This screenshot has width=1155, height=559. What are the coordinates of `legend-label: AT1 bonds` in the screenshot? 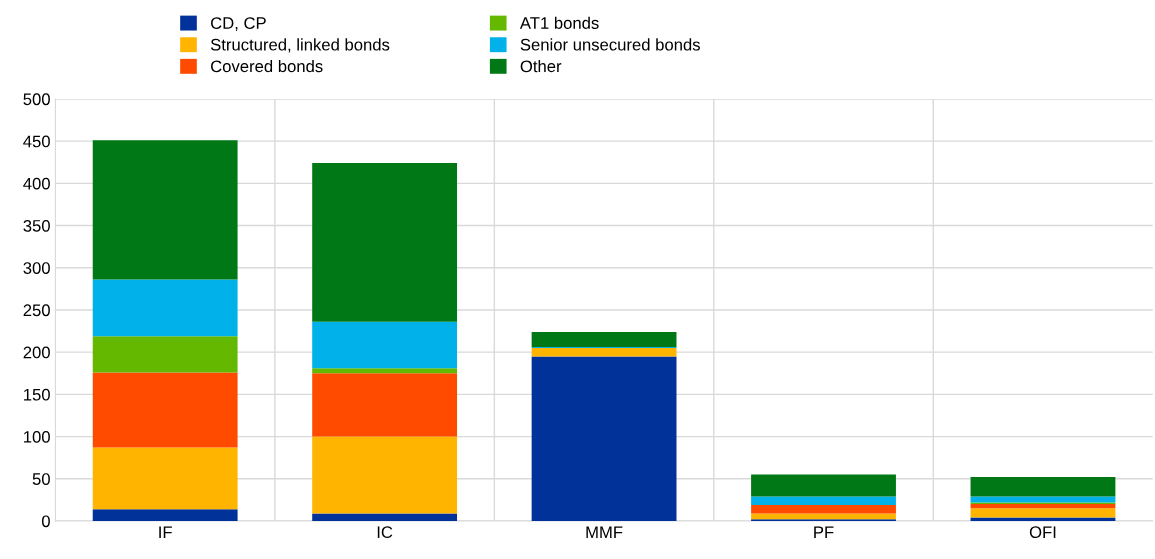 It's located at (559, 22).